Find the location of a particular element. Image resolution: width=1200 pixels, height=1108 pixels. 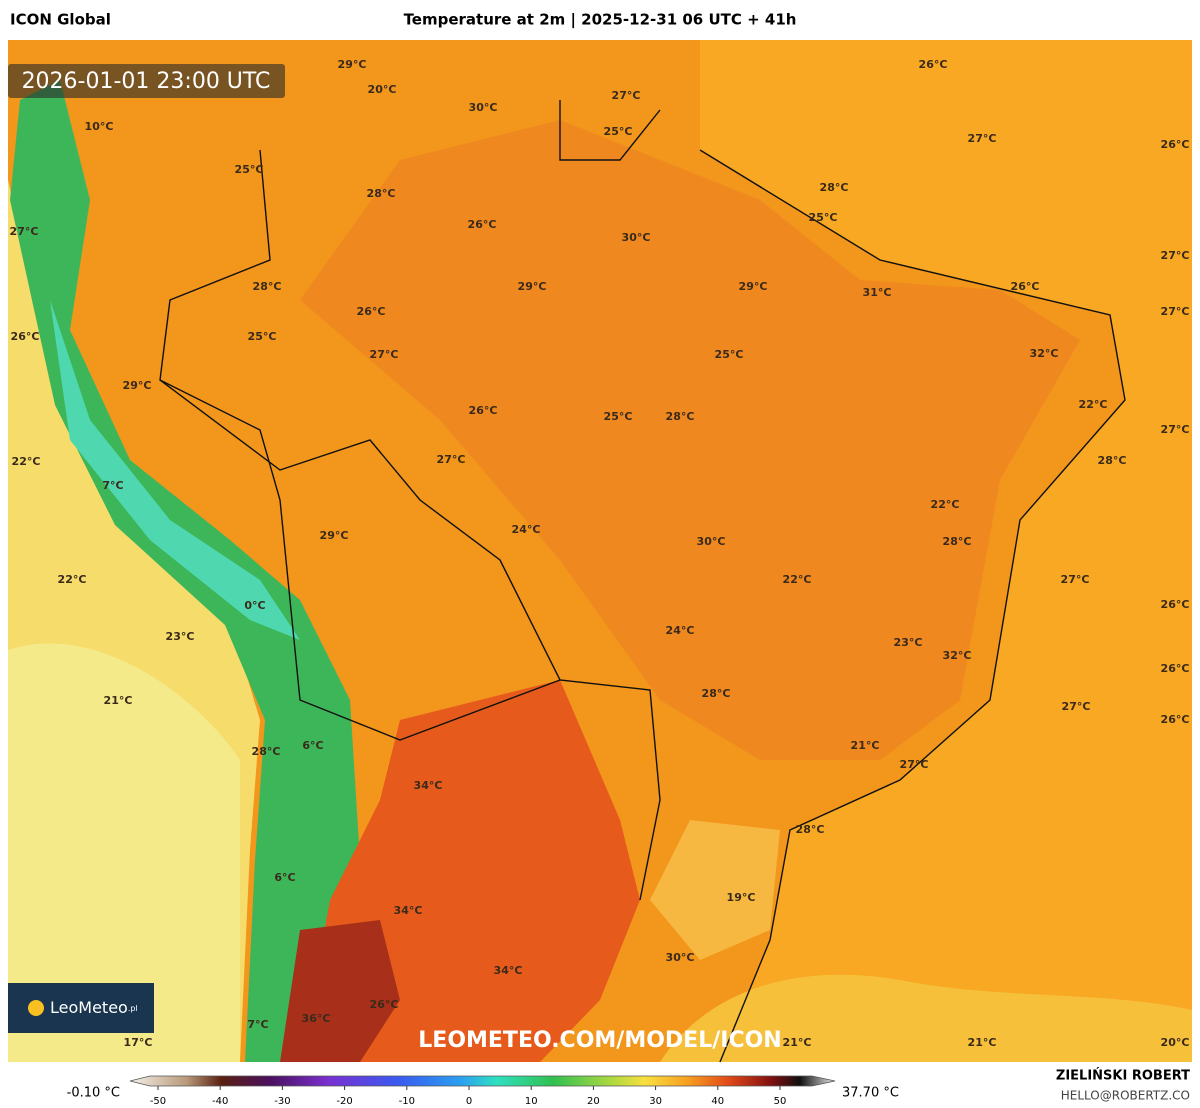

temperature-label: 17°C is located at coordinates (138, 1042).